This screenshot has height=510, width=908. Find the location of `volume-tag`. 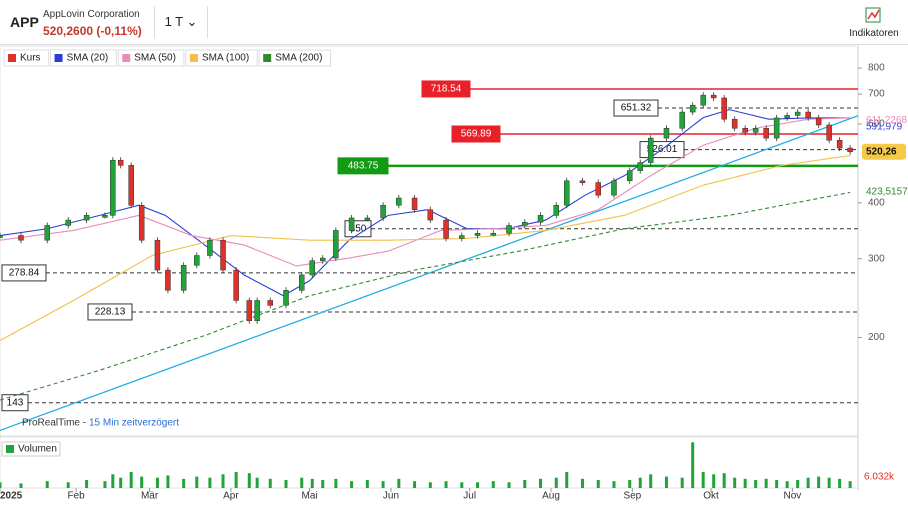

volume-tag is located at coordinates (31, 449).